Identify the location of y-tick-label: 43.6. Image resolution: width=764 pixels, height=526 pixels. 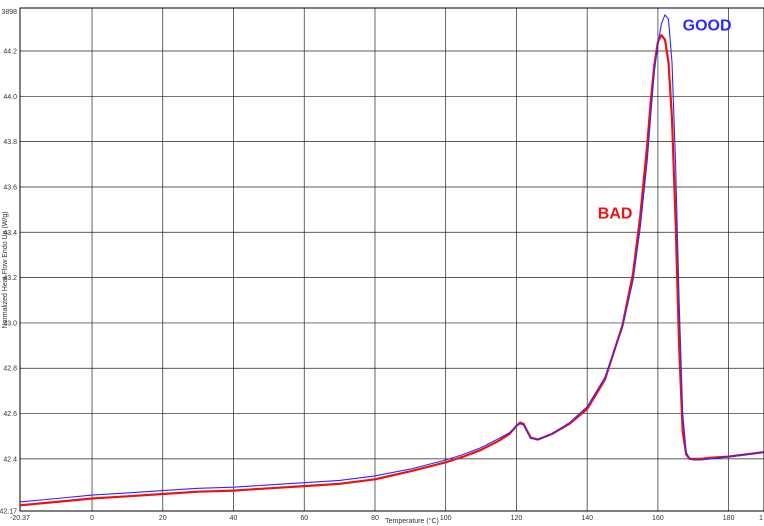
(10, 187).